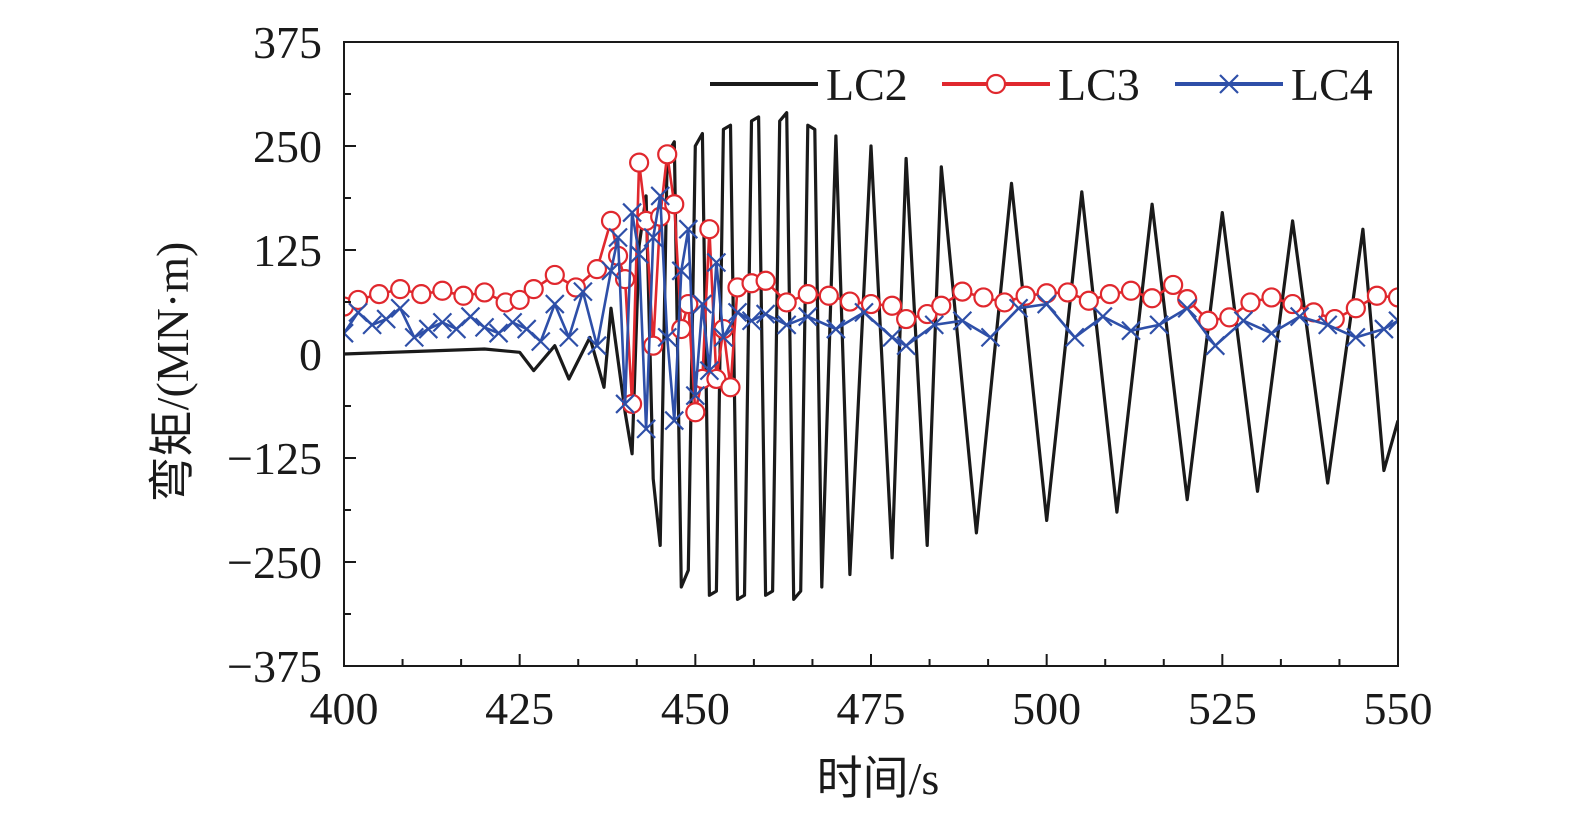 The height and width of the screenshot is (827, 1575). Describe the element at coordinates (1222, 708) in the screenshot. I see `x-tick-label: 525` at that location.